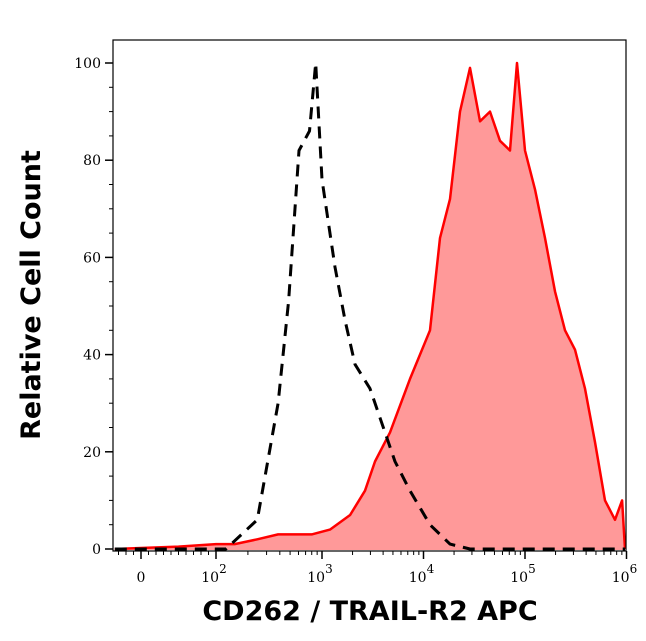 This screenshot has width=646, height=641. Describe the element at coordinates (624, 574) in the screenshot. I see `x-tick-label: 10⁶` at that location.